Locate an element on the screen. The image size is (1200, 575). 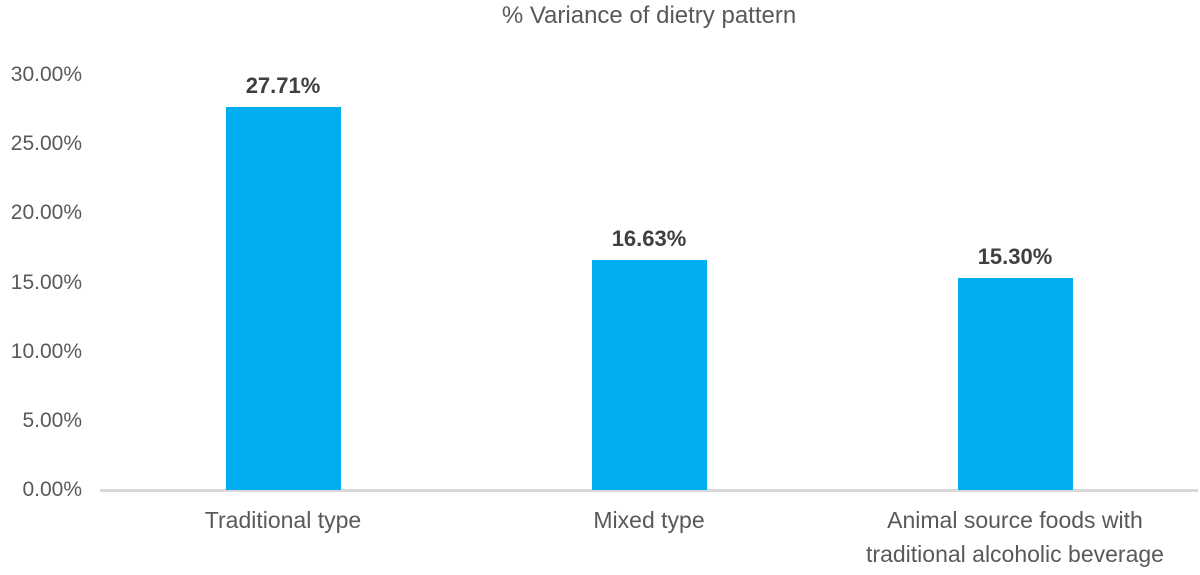
x-axis-label-1: Mixed type is located at coordinates (649, 520).